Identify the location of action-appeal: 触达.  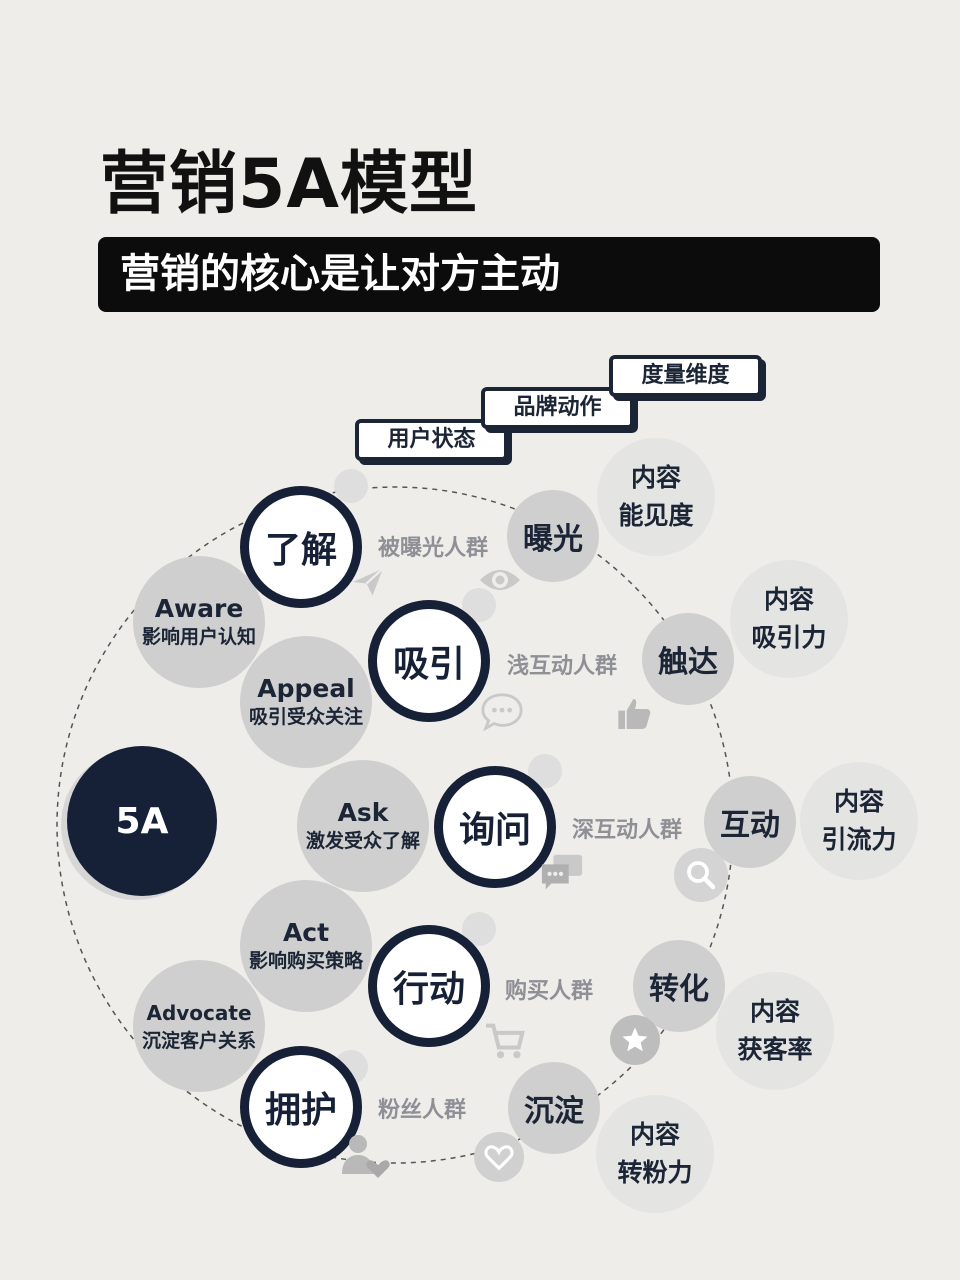
(688, 659).